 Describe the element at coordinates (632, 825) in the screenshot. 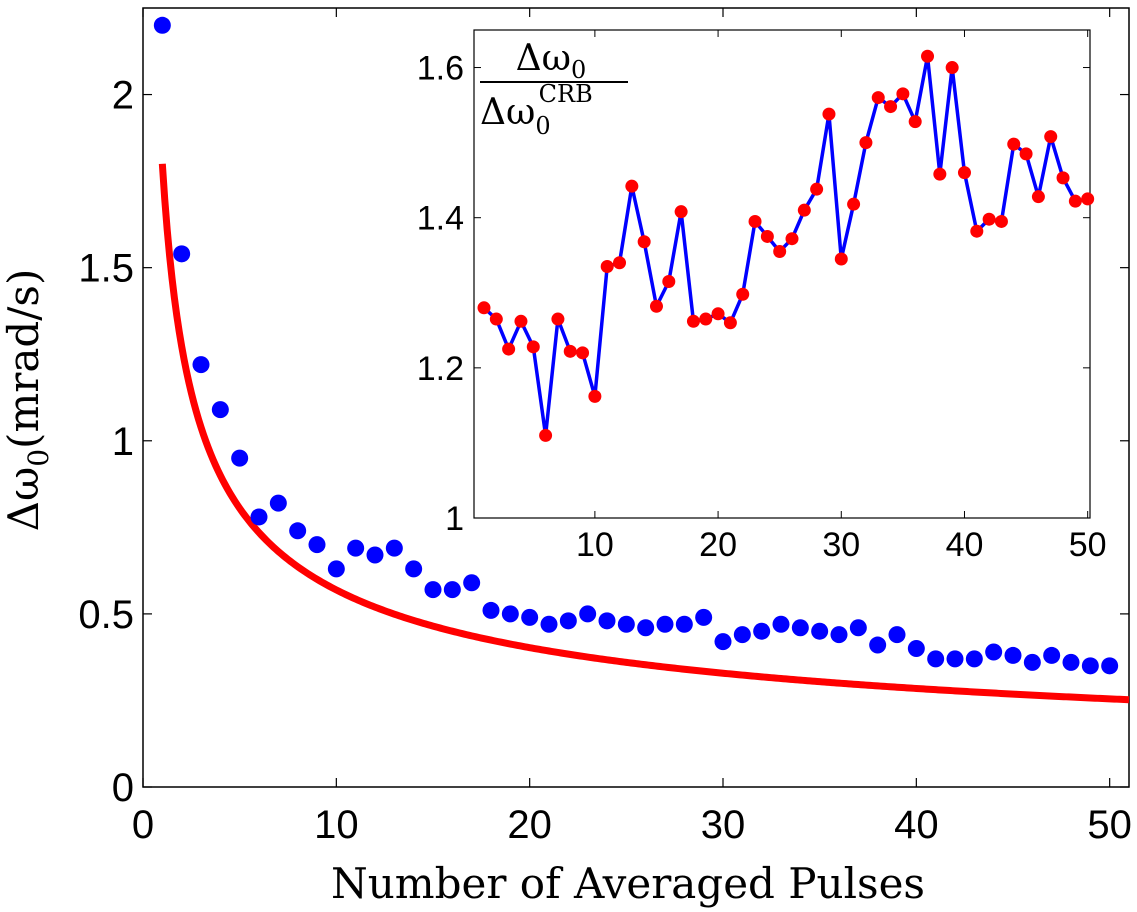

I see `main-x-tick-labels: 0 10 20 30 40 50` at that location.